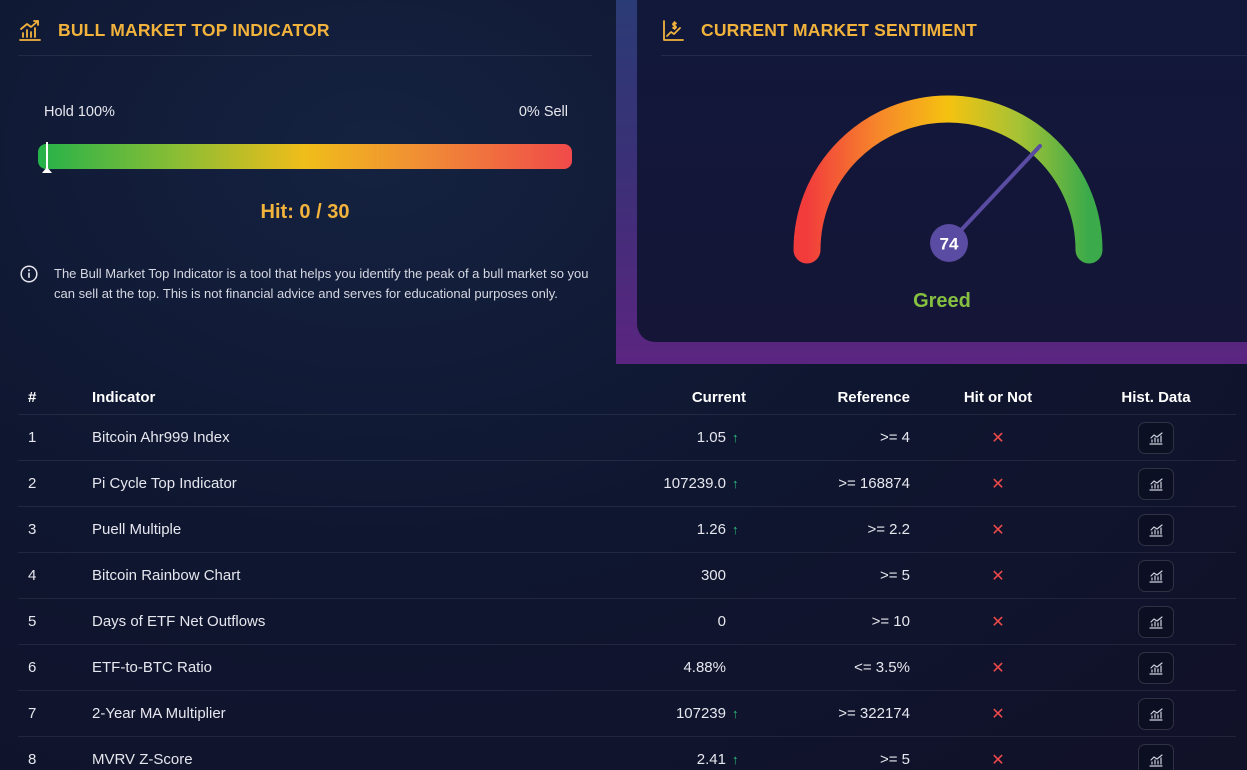 The width and height of the screenshot is (1247, 770). I want to click on sentiment-panel-title: CURRENT MARKET SENTIMENT, so click(839, 30).